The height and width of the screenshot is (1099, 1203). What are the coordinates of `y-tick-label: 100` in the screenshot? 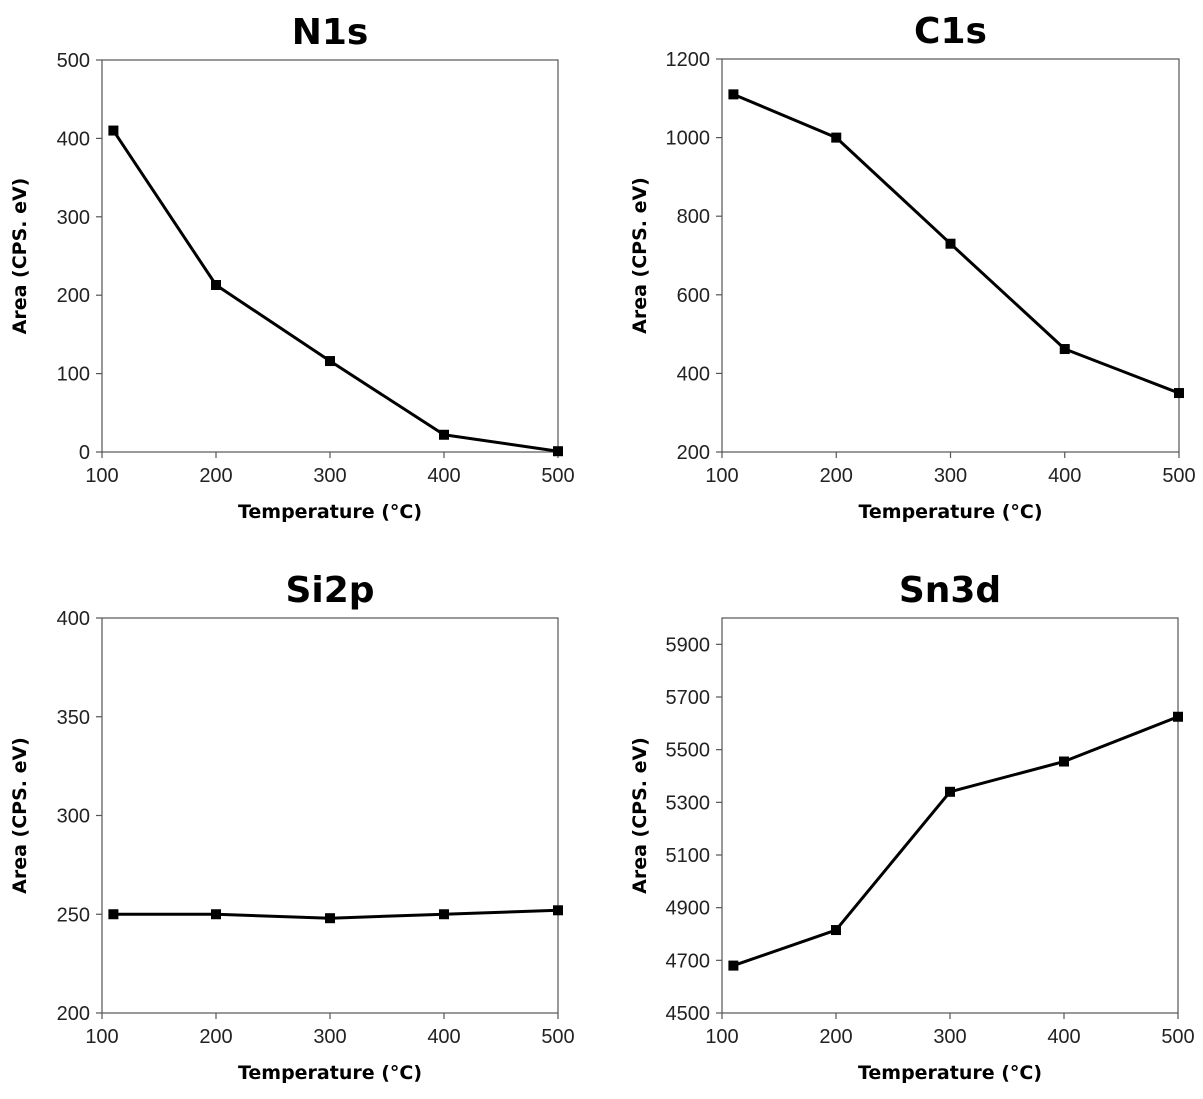 It's located at (73, 375).